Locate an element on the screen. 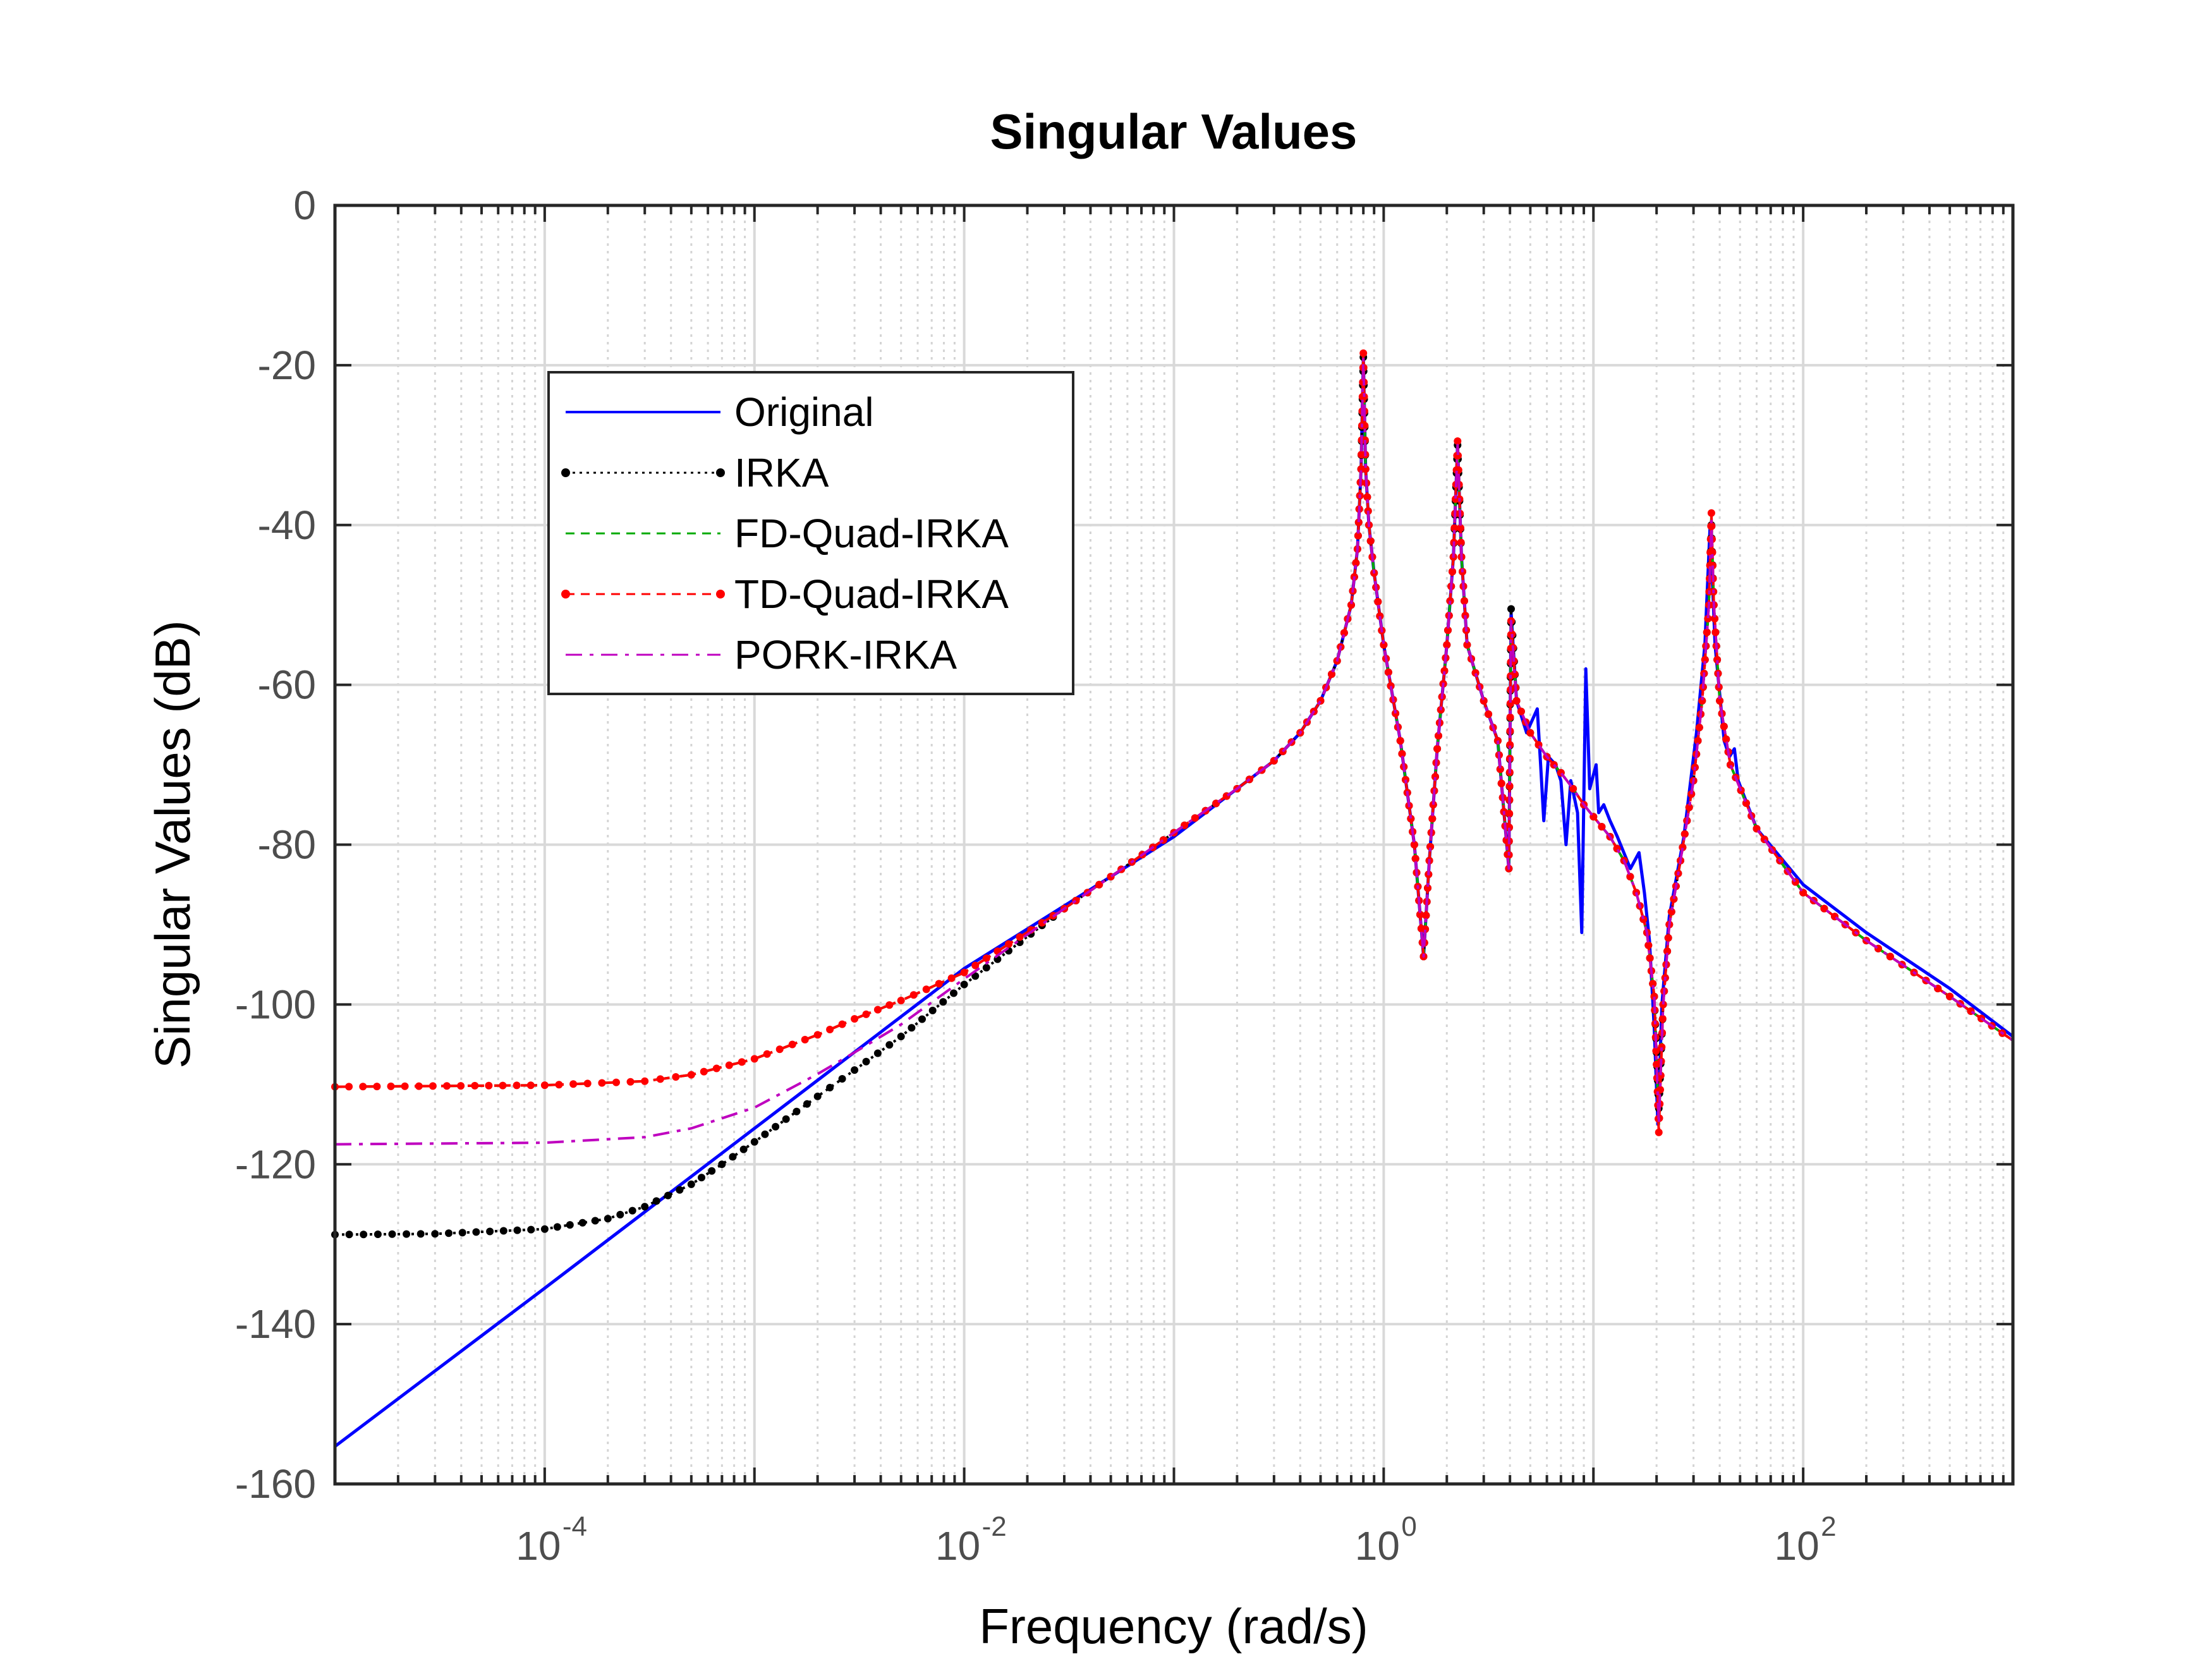 Image resolution: width=2212 pixels, height=1659 pixels. legend-label: FD-Quad-IRKA is located at coordinates (872, 533).